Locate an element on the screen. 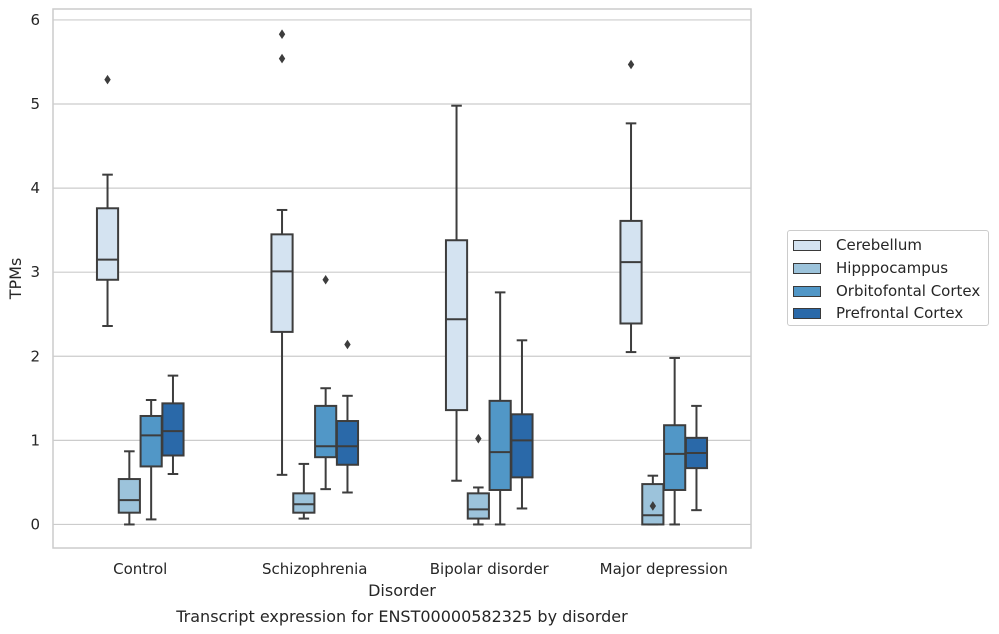 The width and height of the screenshot is (999, 634). legend-label-prefrontal: Prefrontal Cortex is located at coordinates (900, 313).